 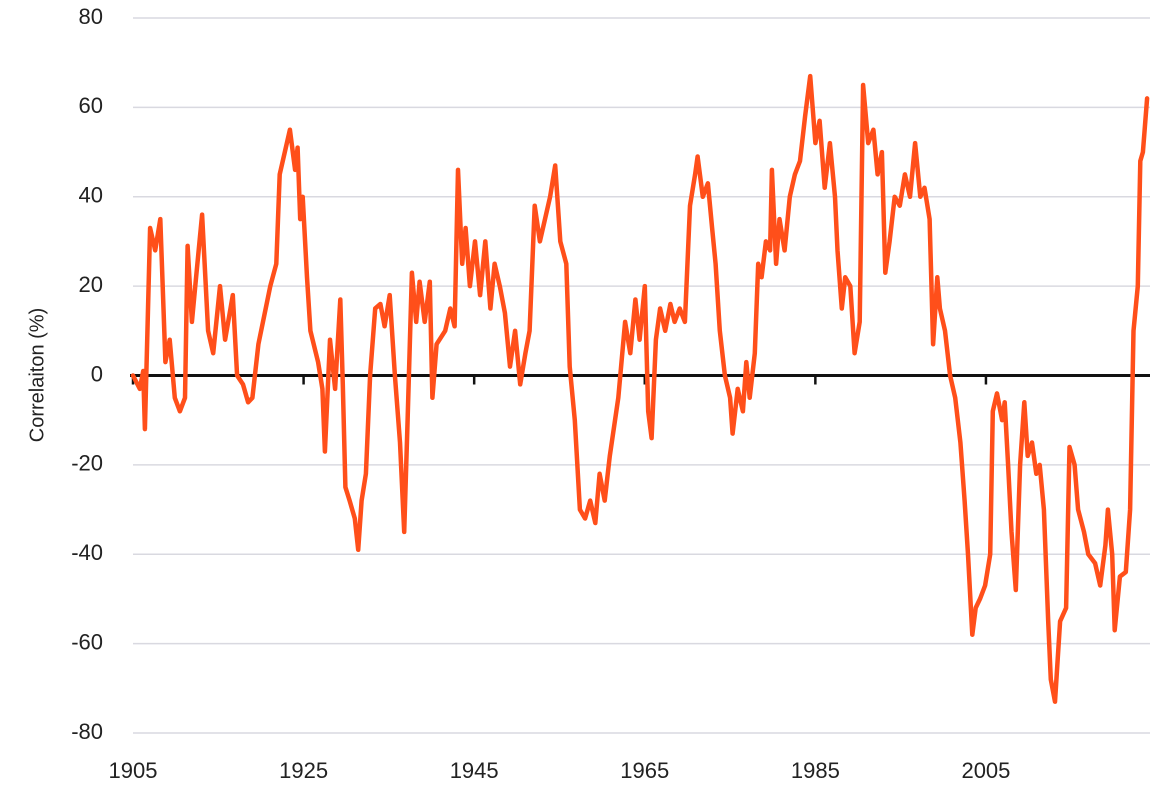 I want to click on y-tick-label: 60, so click(x=91, y=105).